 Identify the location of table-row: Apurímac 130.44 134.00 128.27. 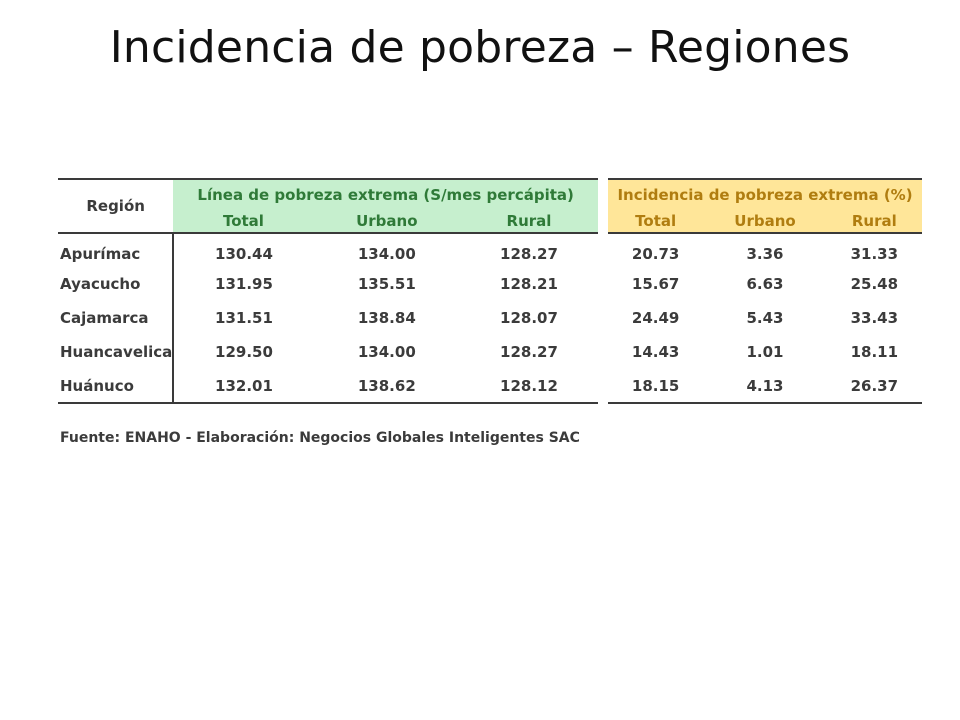
(328, 250).